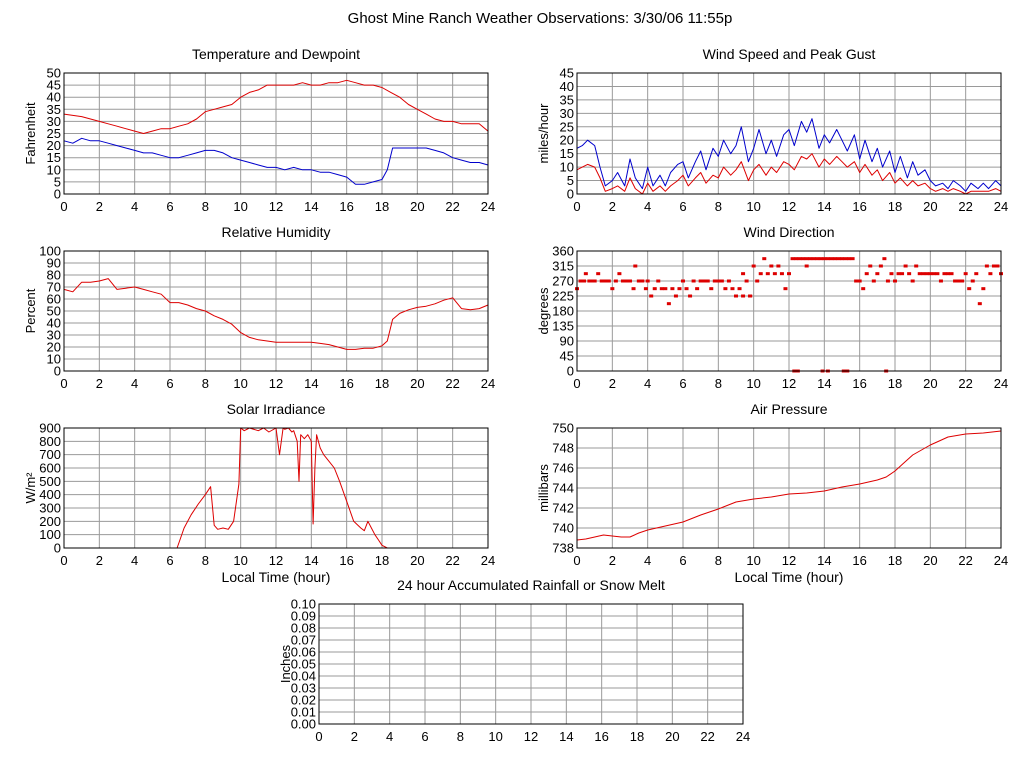 Image resolution: width=1024 pixels, height=768 pixels. Describe the element at coordinates (50, 454) in the screenshot. I see `y-tick-label: 700` at that location.